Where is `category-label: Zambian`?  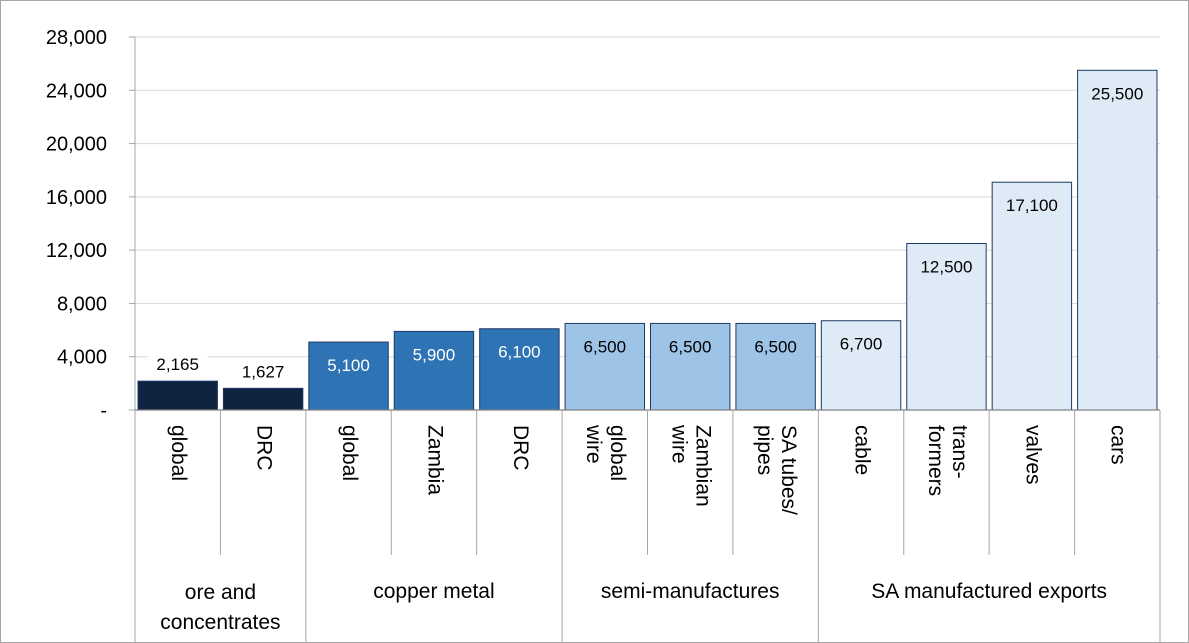 category-label: Zambian is located at coordinates (703, 466).